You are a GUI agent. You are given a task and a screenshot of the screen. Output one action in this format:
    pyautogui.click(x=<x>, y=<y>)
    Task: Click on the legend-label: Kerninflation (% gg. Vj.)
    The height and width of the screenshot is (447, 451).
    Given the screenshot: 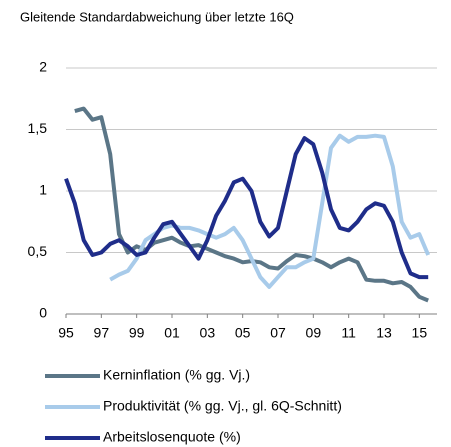 What is the action you would take?
    pyautogui.click(x=176, y=375)
    